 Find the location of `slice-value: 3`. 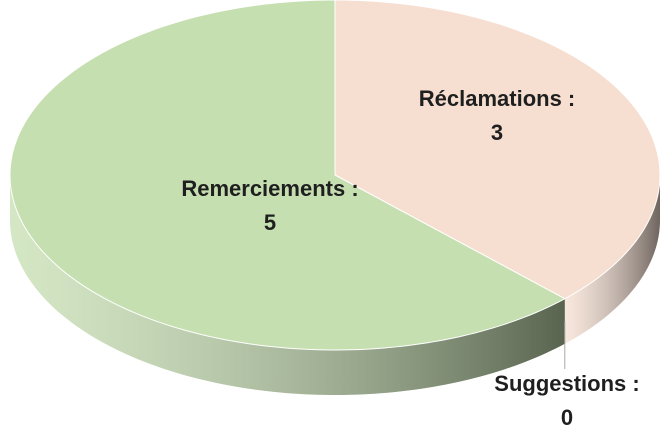

slice-value: 3 is located at coordinates (497, 132).